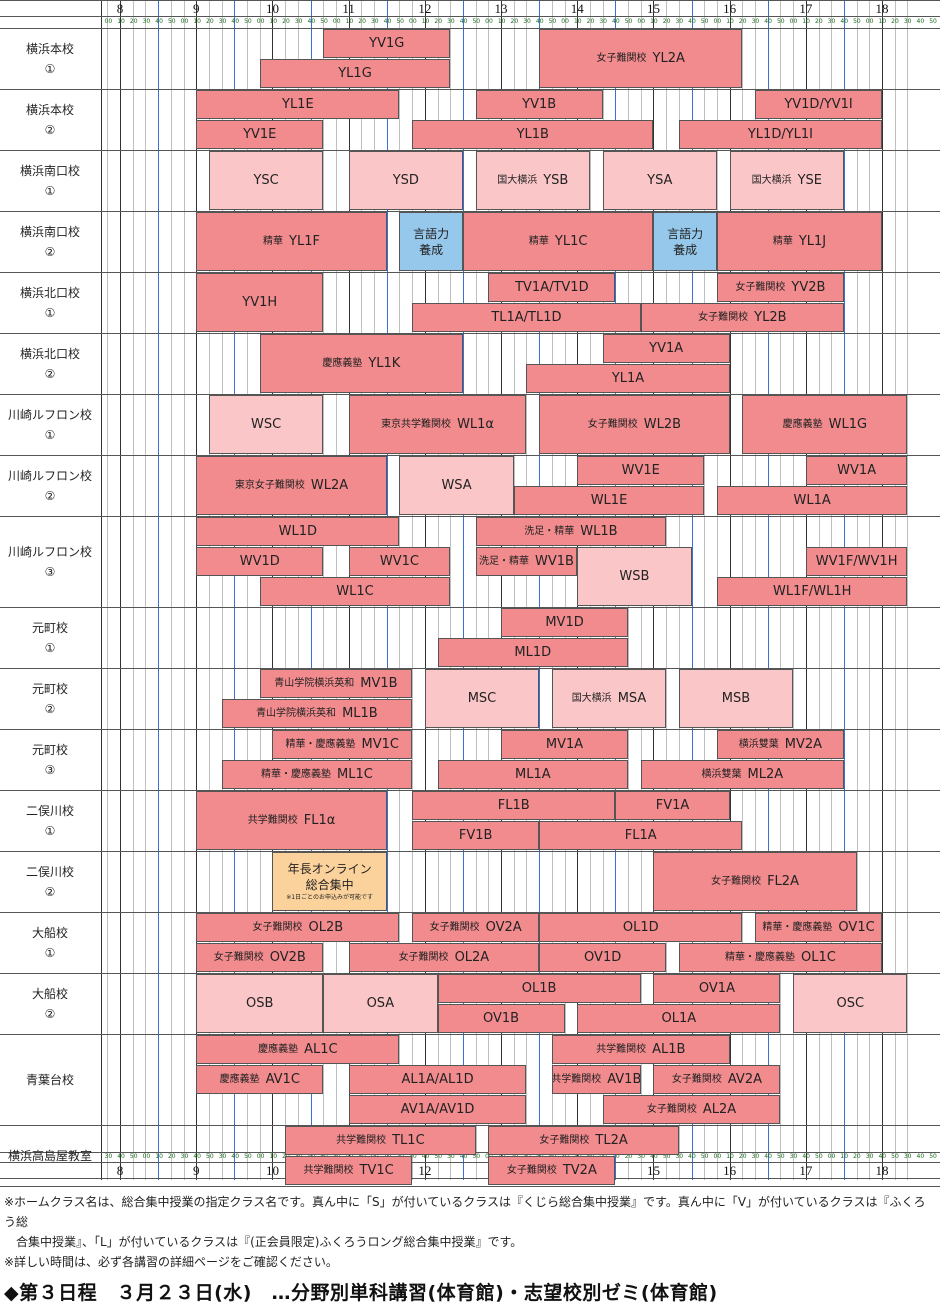 This screenshot has width=940, height=1310. I want to click on class-block: 精華・慶應義塾 ML1C, so click(317, 774).